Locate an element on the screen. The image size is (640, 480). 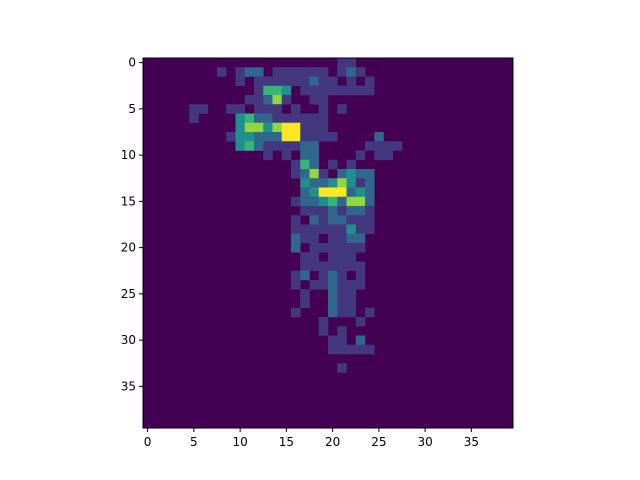
y-tick-label: 20 is located at coordinates (128, 248).